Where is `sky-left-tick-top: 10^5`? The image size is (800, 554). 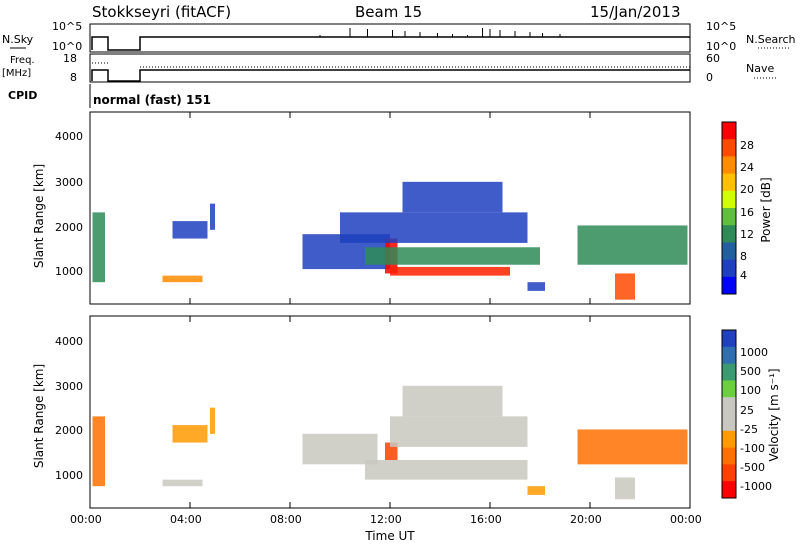 sky-left-tick-top: 10^5 is located at coordinates (67, 26).